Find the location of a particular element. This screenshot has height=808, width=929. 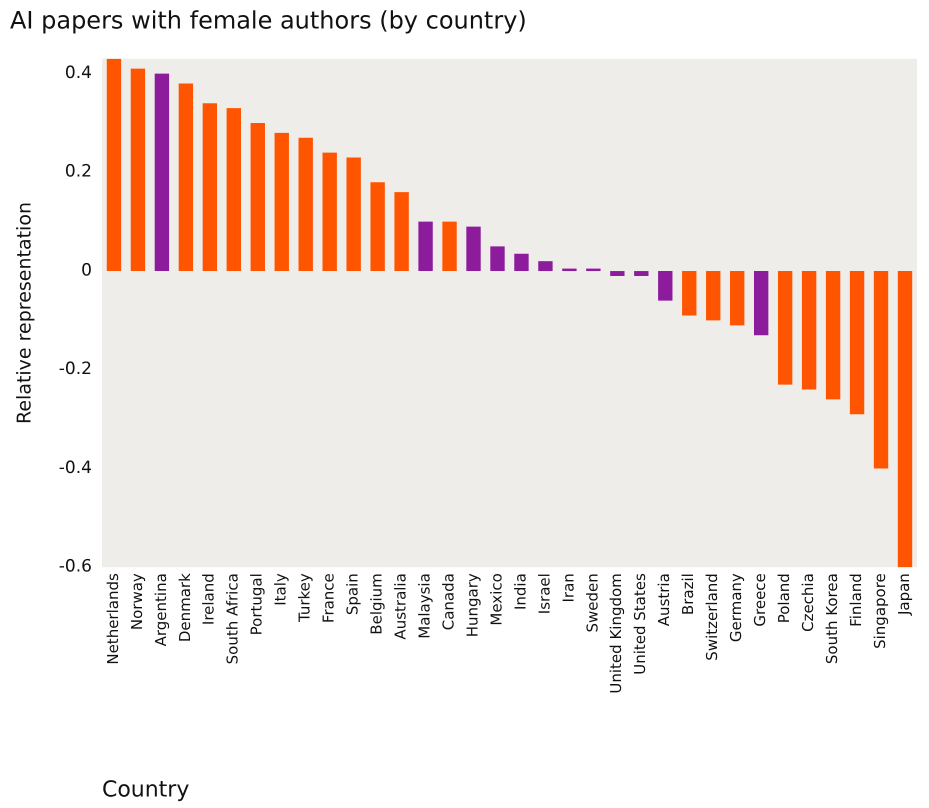

x-tick-label: Finland is located at coordinates (855, 600).